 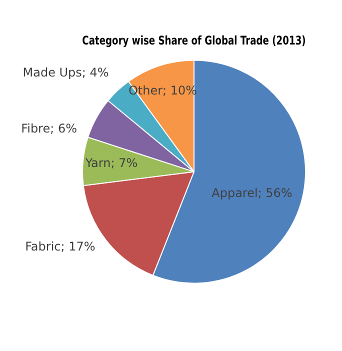 I want to click on slice-label: Made Ups; 4%, so click(x=65, y=73).